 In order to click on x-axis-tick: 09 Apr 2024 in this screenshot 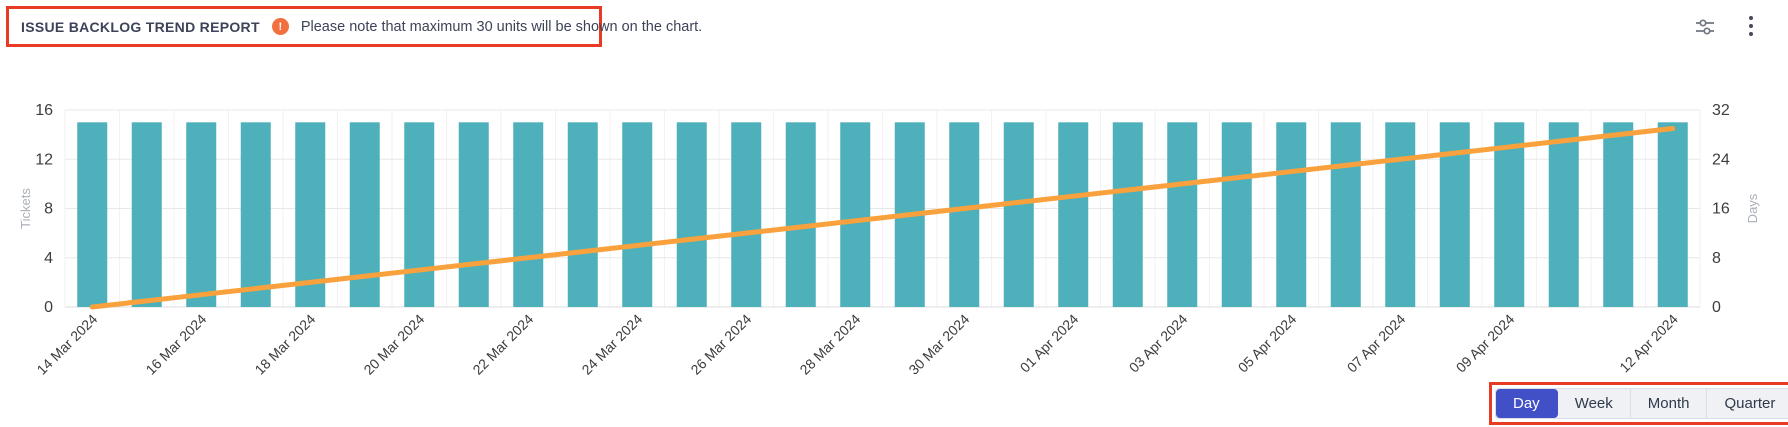, I will do `click(1485, 343)`.